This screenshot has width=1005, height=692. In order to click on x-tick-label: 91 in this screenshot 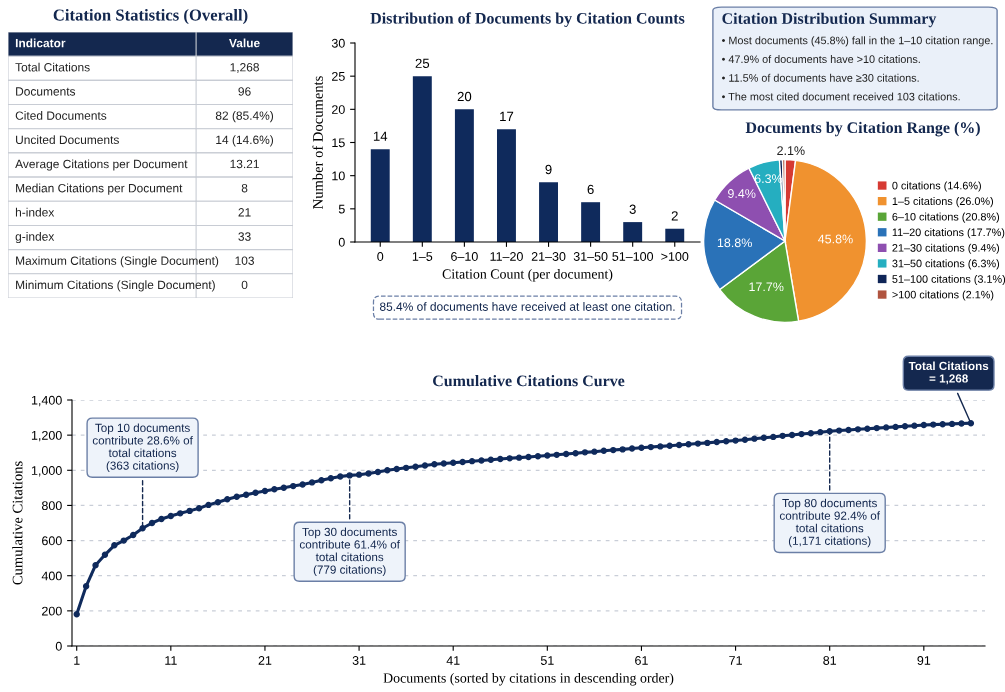, I will do `click(924, 660)`.